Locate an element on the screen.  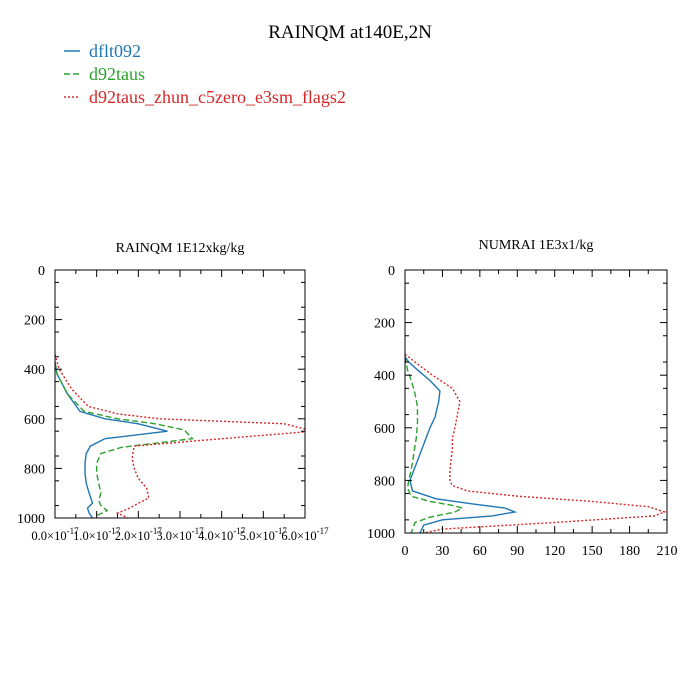
chart0-xtick-label-base: 5.0×10 is located at coordinates (257, 536).